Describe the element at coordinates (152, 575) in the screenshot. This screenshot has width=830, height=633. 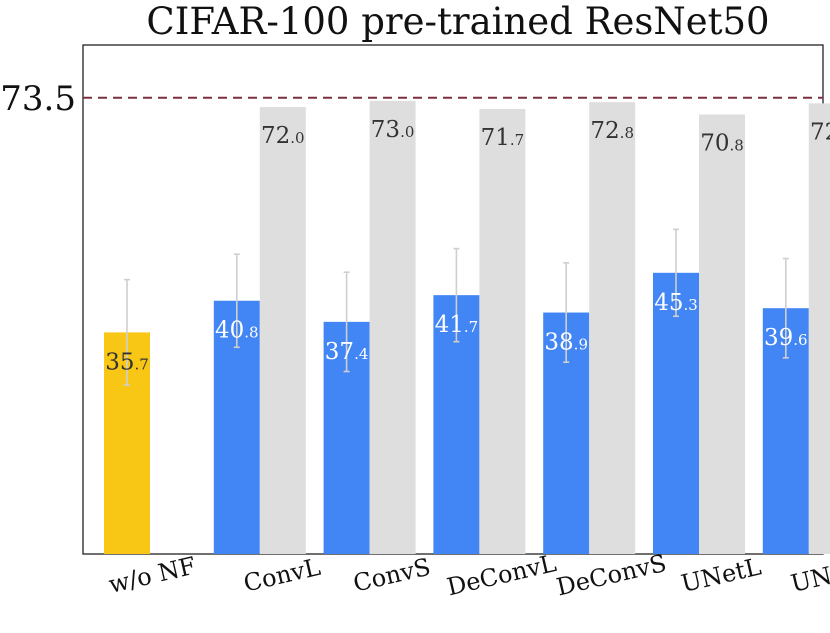
I see `category-label: w/o NF` at that location.